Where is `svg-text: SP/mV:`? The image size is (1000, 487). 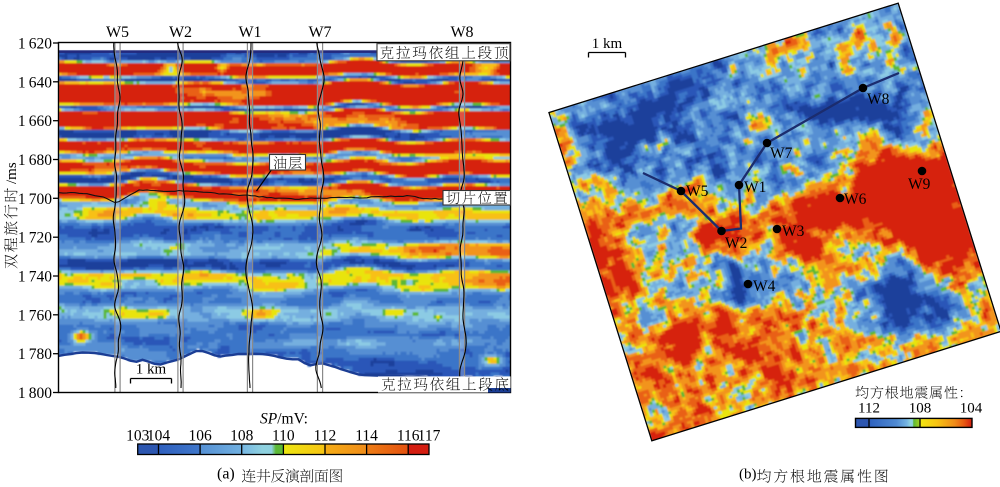 svg-text: SP/mV: is located at coordinates (284, 419).